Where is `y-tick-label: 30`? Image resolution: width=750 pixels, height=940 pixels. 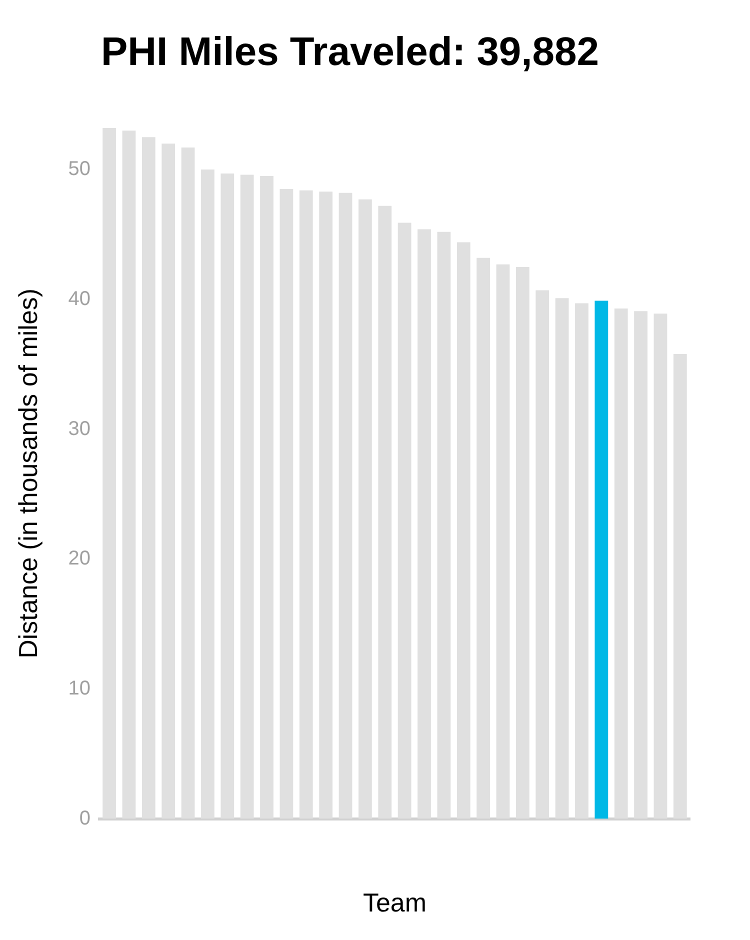 y-tick-label: 30 is located at coordinates (79, 429).